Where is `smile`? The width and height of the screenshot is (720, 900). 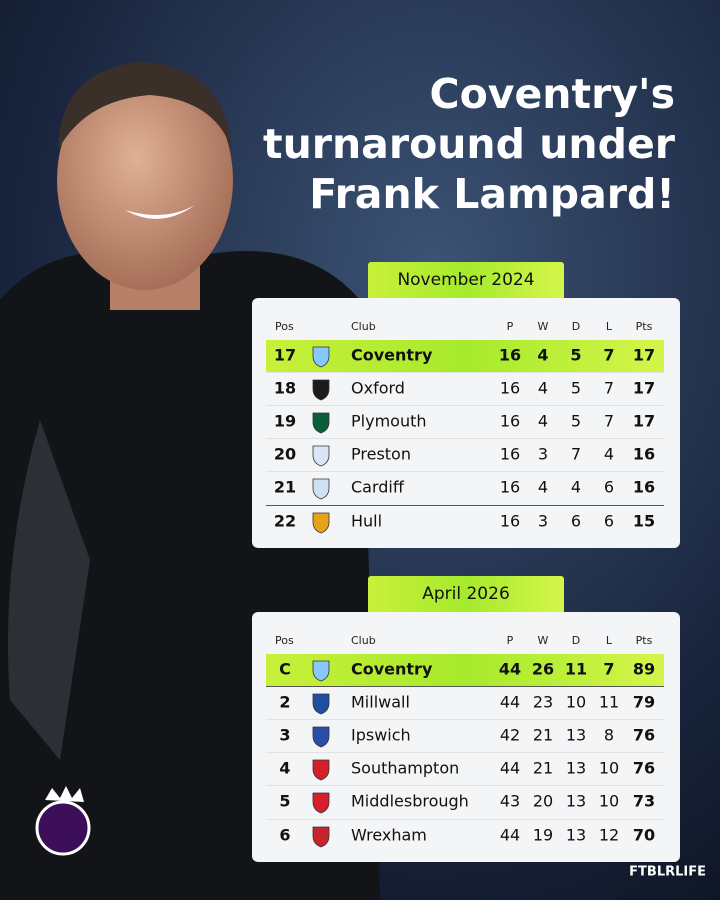
smile is located at coordinates (160, 212).